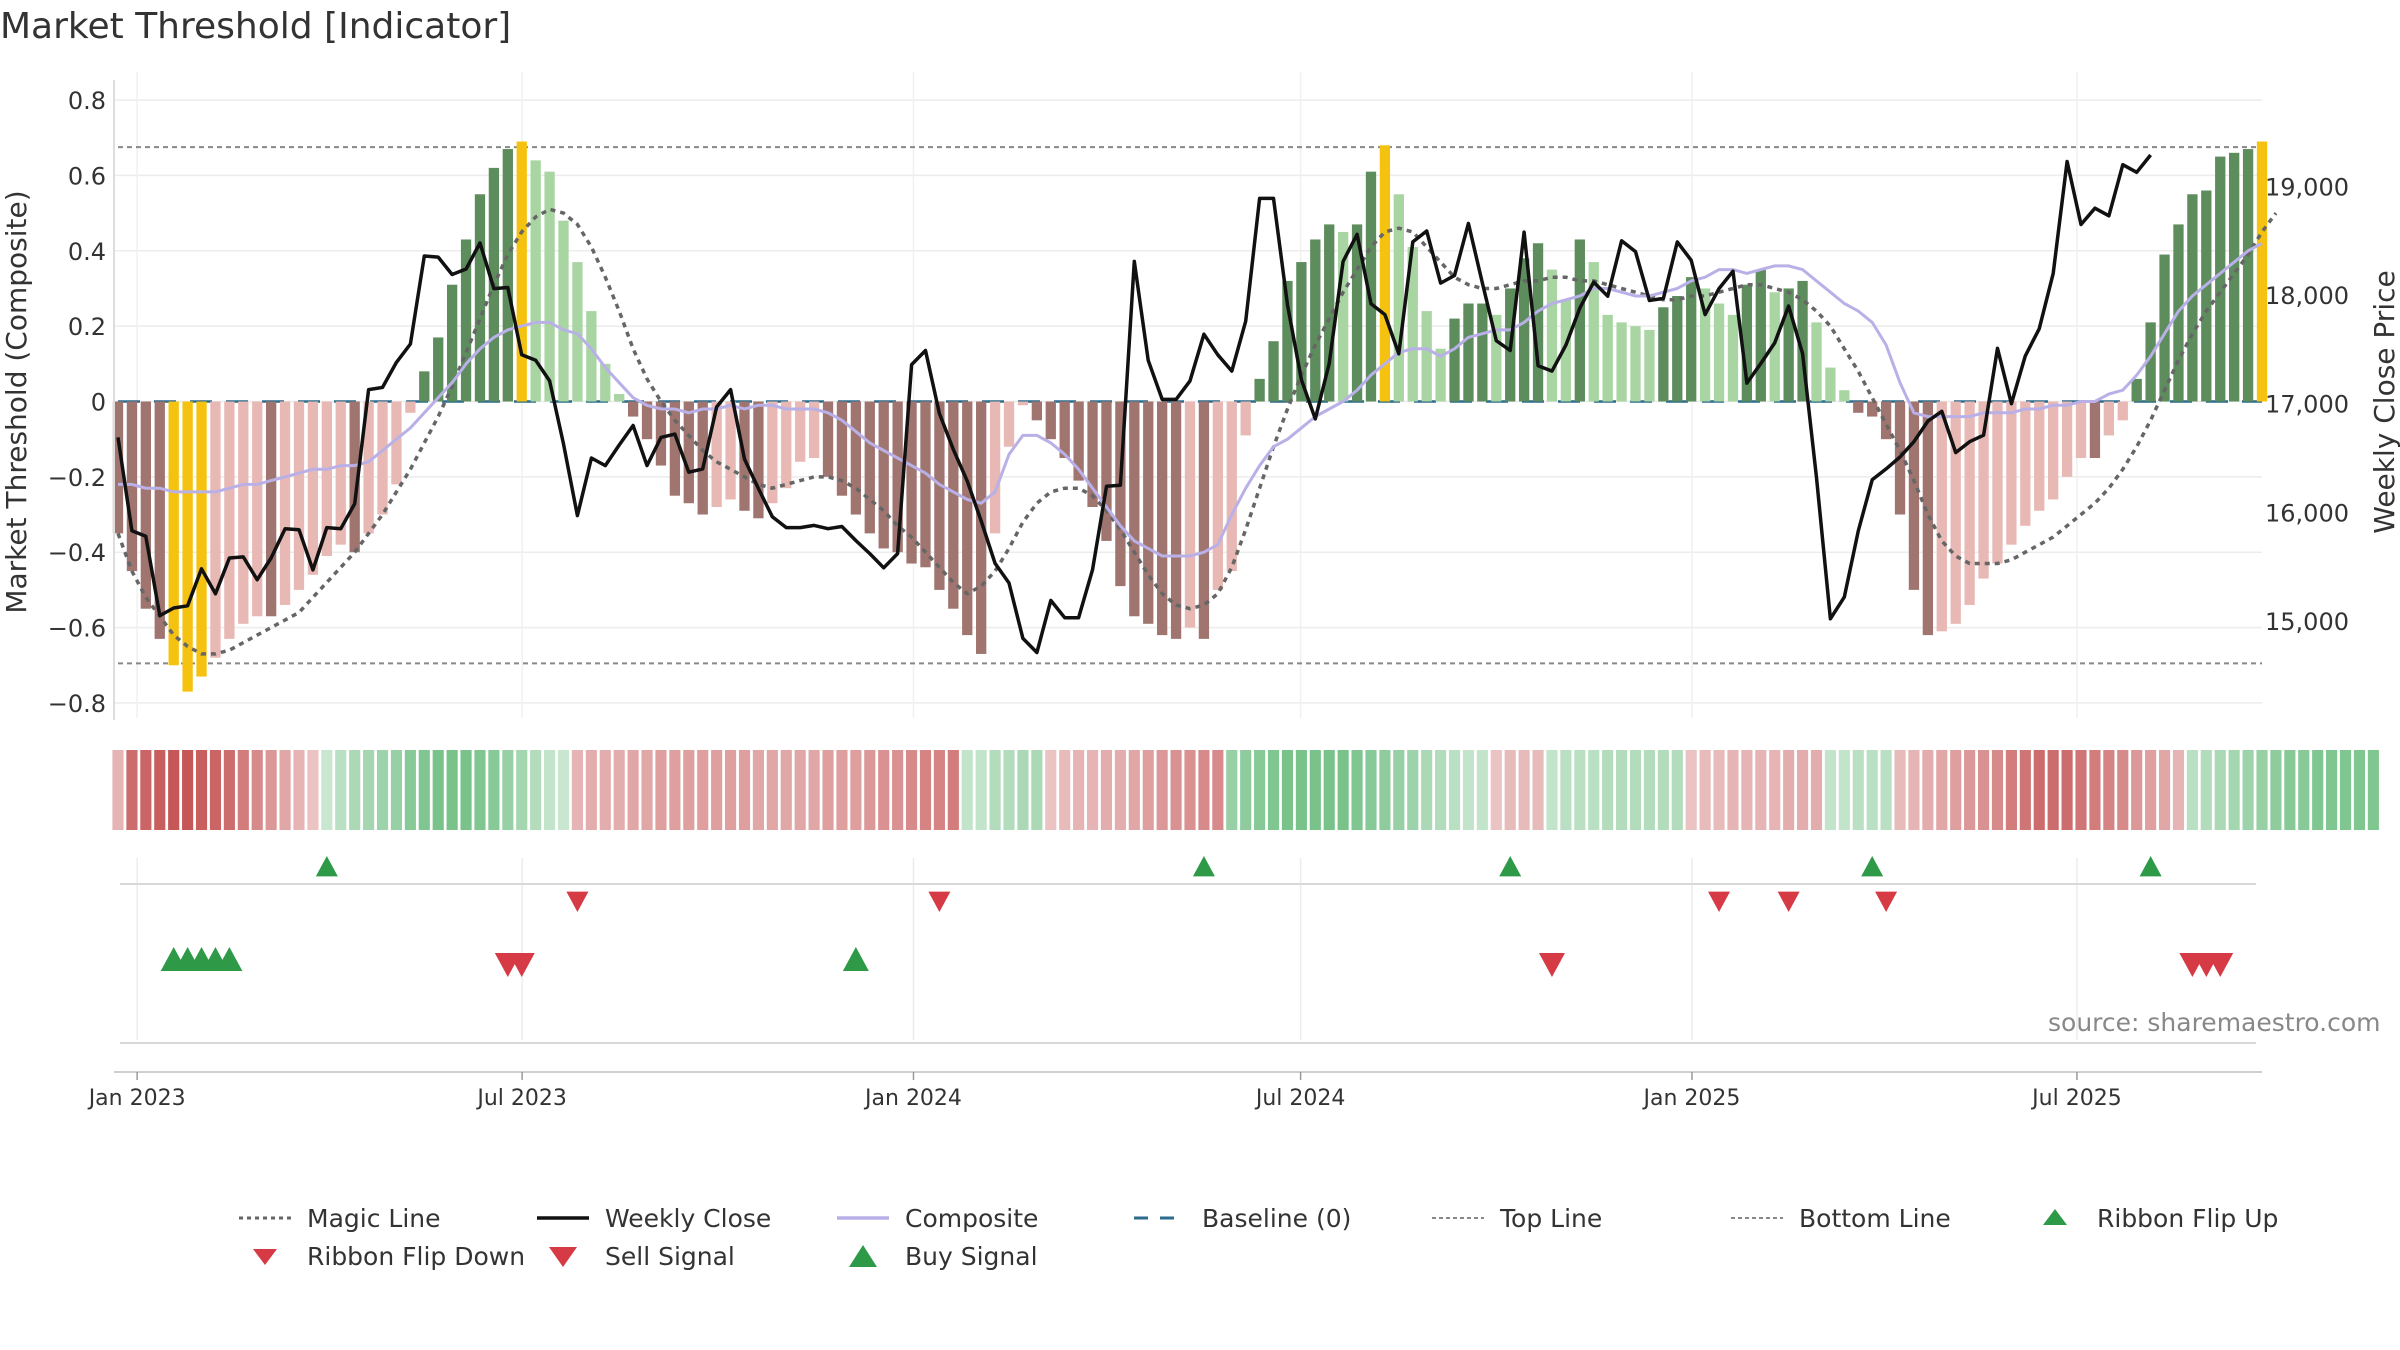 The height and width of the screenshot is (1350, 2400). What do you see at coordinates (1160, 1218) in the screenshot?
I see `baseline-swatch-icon` at bounding box center [1160, 1218].